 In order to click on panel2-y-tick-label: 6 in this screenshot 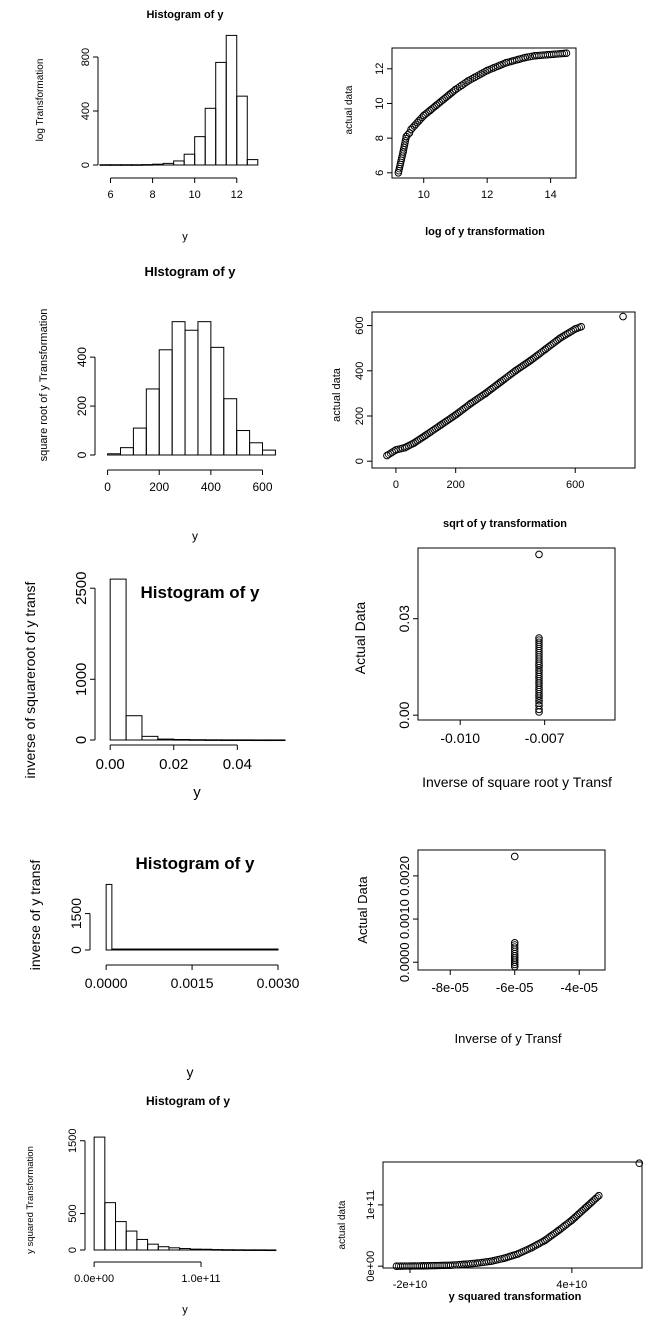, I will do `click(380, 173)`.